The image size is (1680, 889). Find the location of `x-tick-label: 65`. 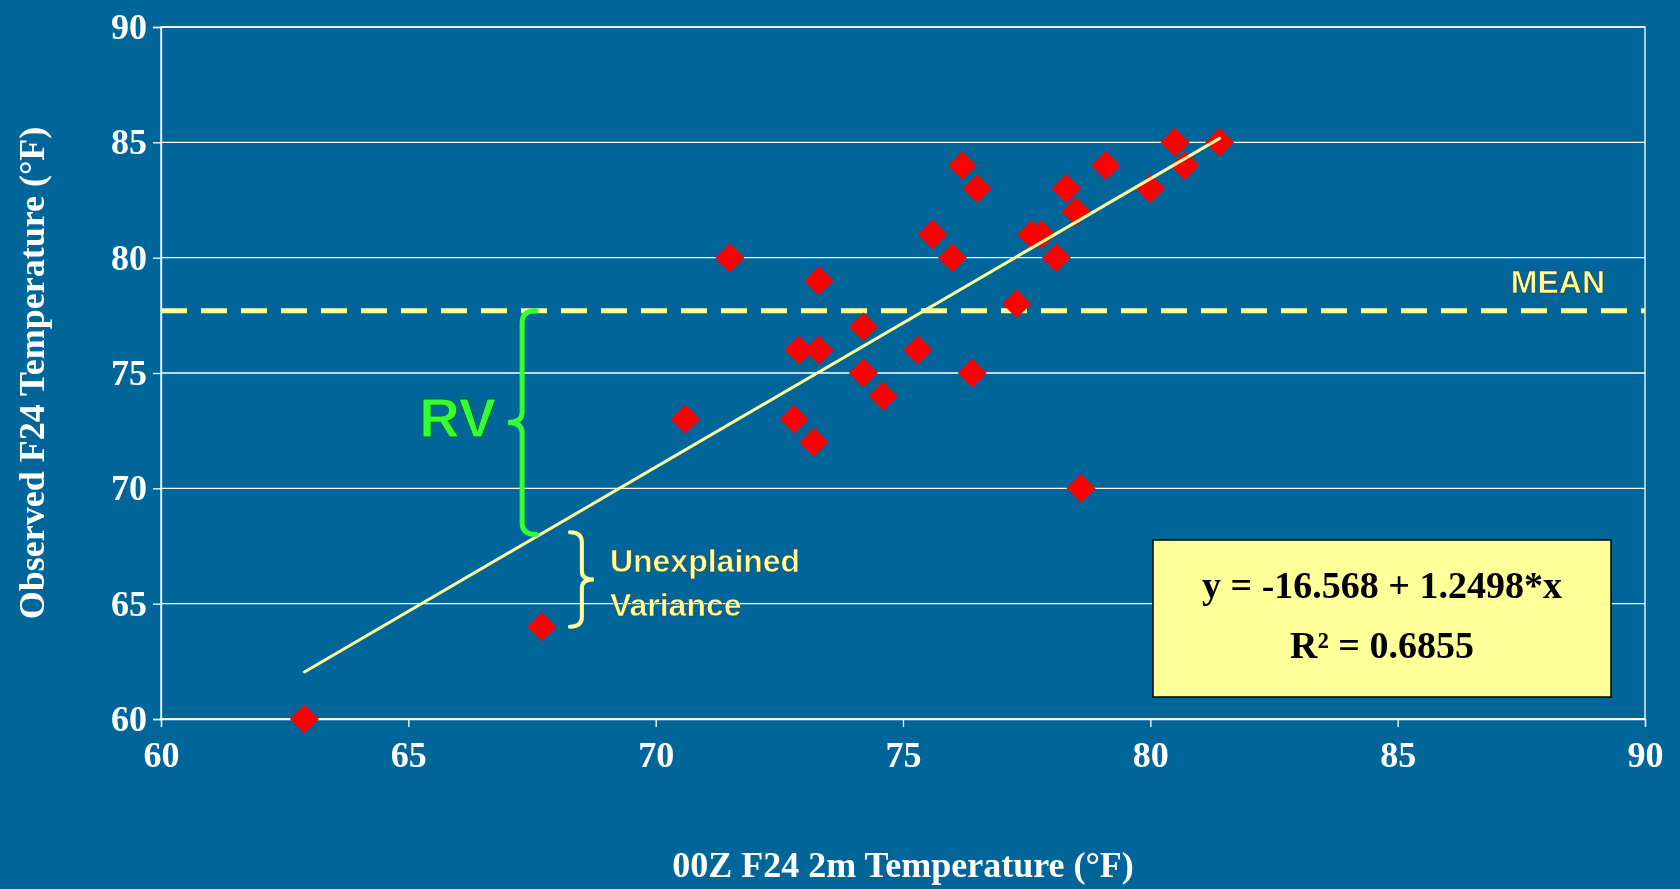

x-tick-label: 65 is located at coordinates (408, 754).